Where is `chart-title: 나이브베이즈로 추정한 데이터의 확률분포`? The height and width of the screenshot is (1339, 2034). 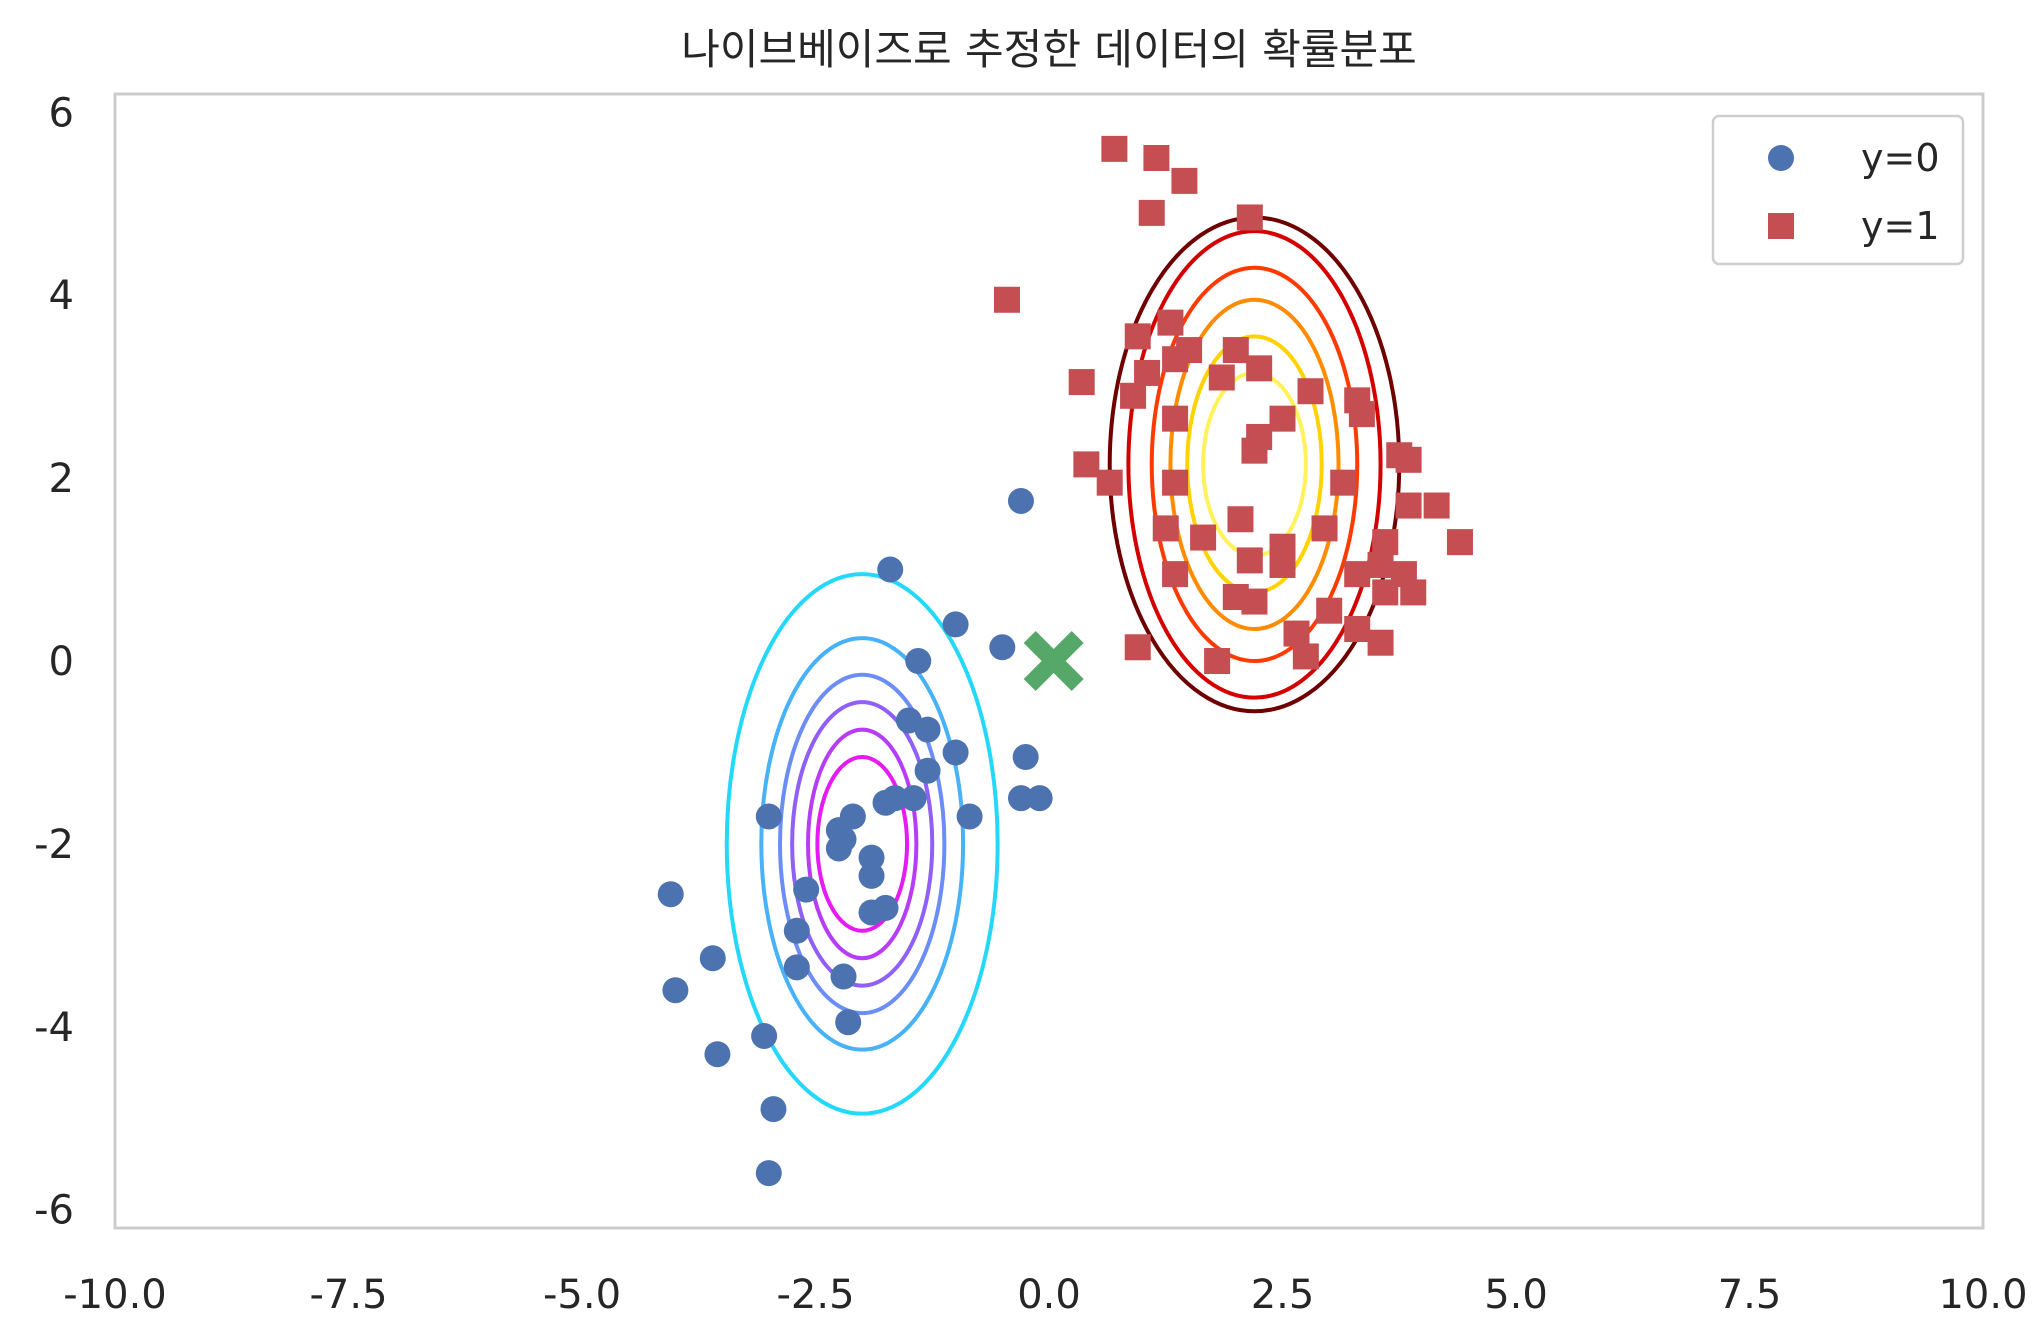 chart-title: 나이브베이즈로 추정한 데이터의 확률분포 is located at coordinates (1049, 49).